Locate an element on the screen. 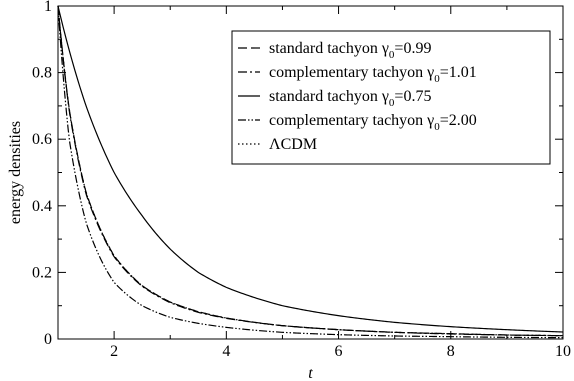  x-tick-label: 6 is located at coordinates (339, 351).